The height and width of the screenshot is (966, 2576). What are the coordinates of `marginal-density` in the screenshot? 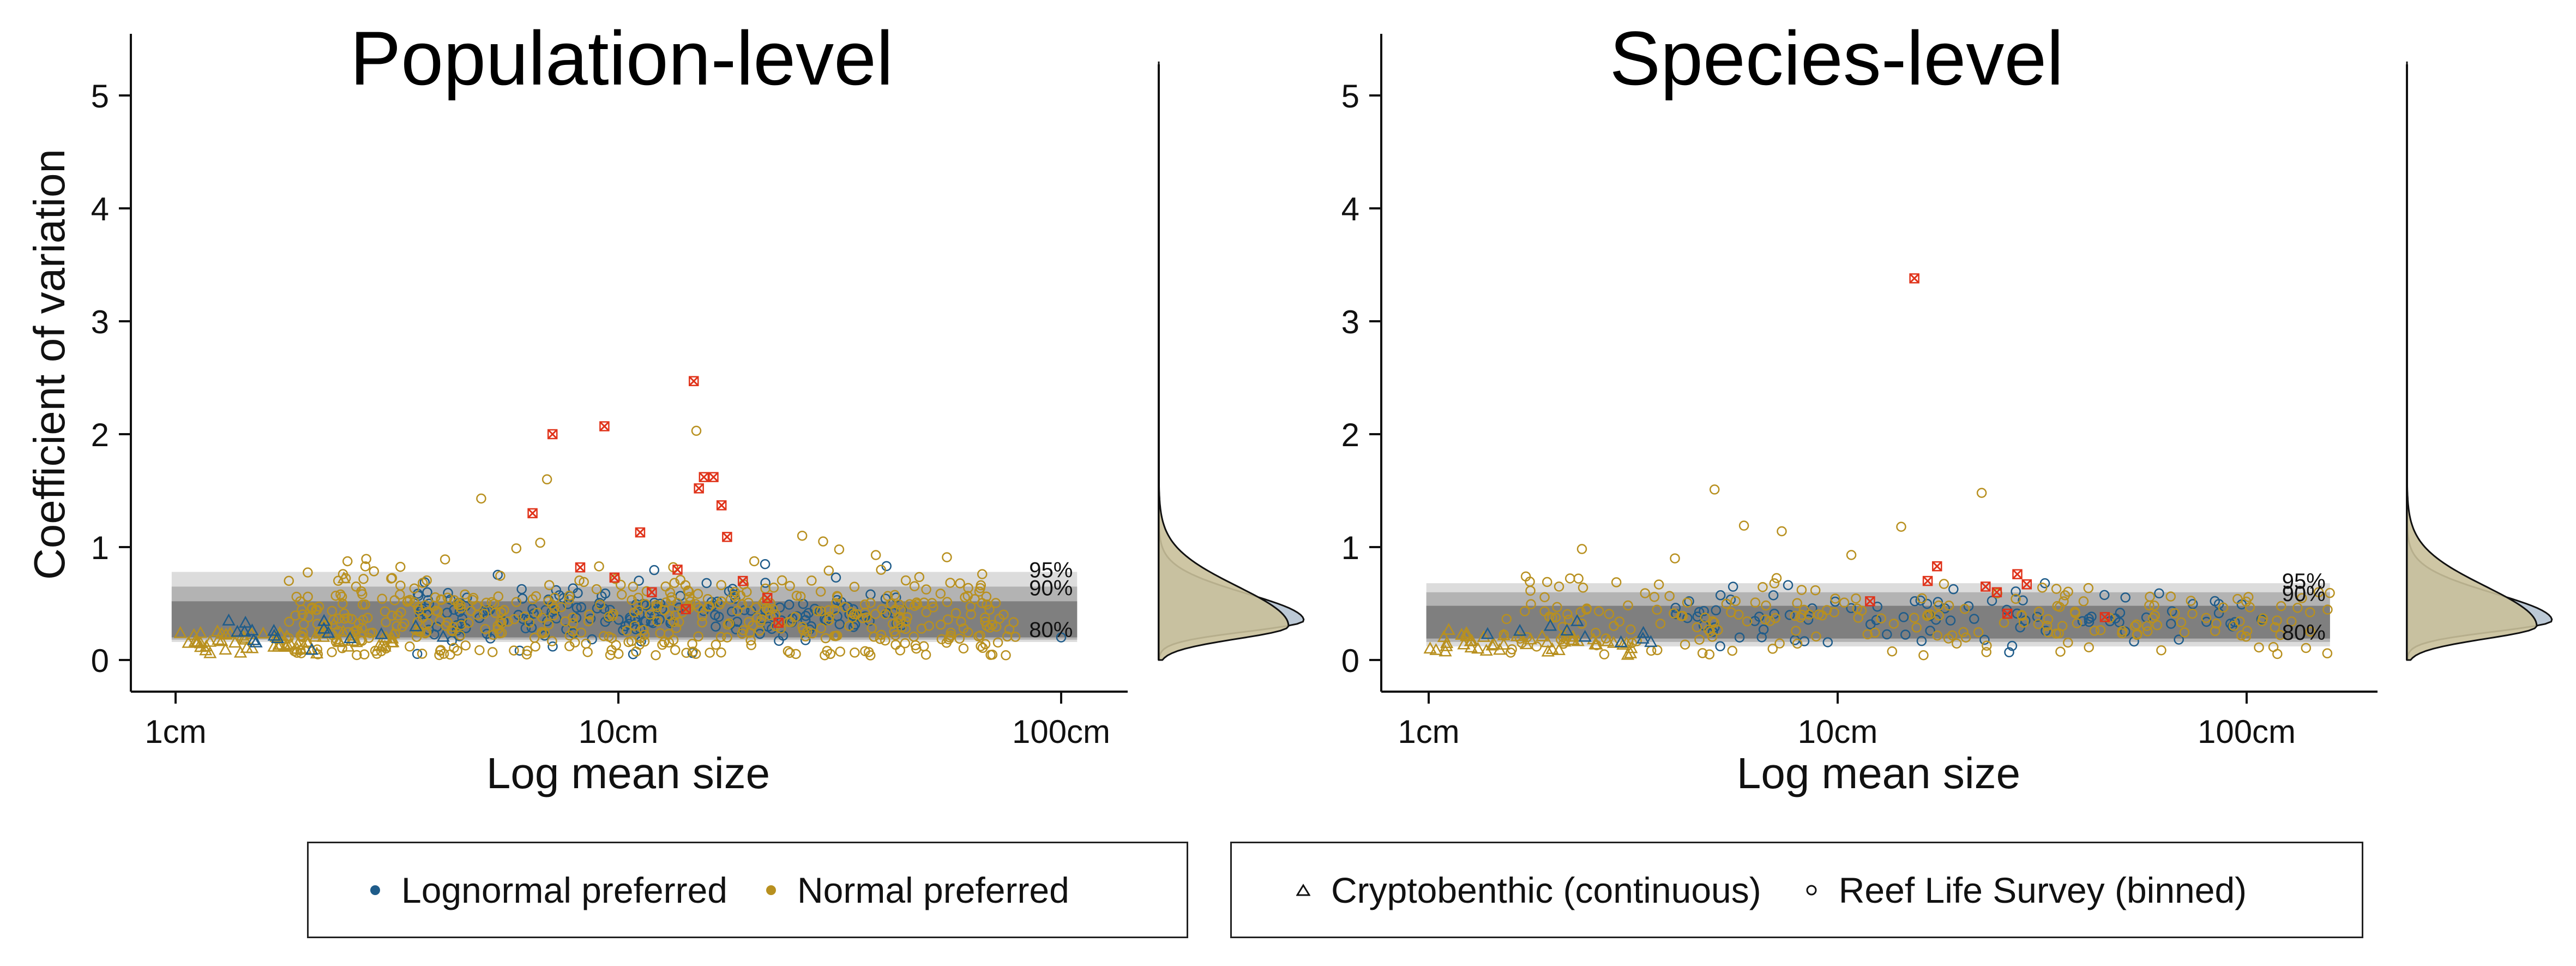 It's located at (1231, 361).